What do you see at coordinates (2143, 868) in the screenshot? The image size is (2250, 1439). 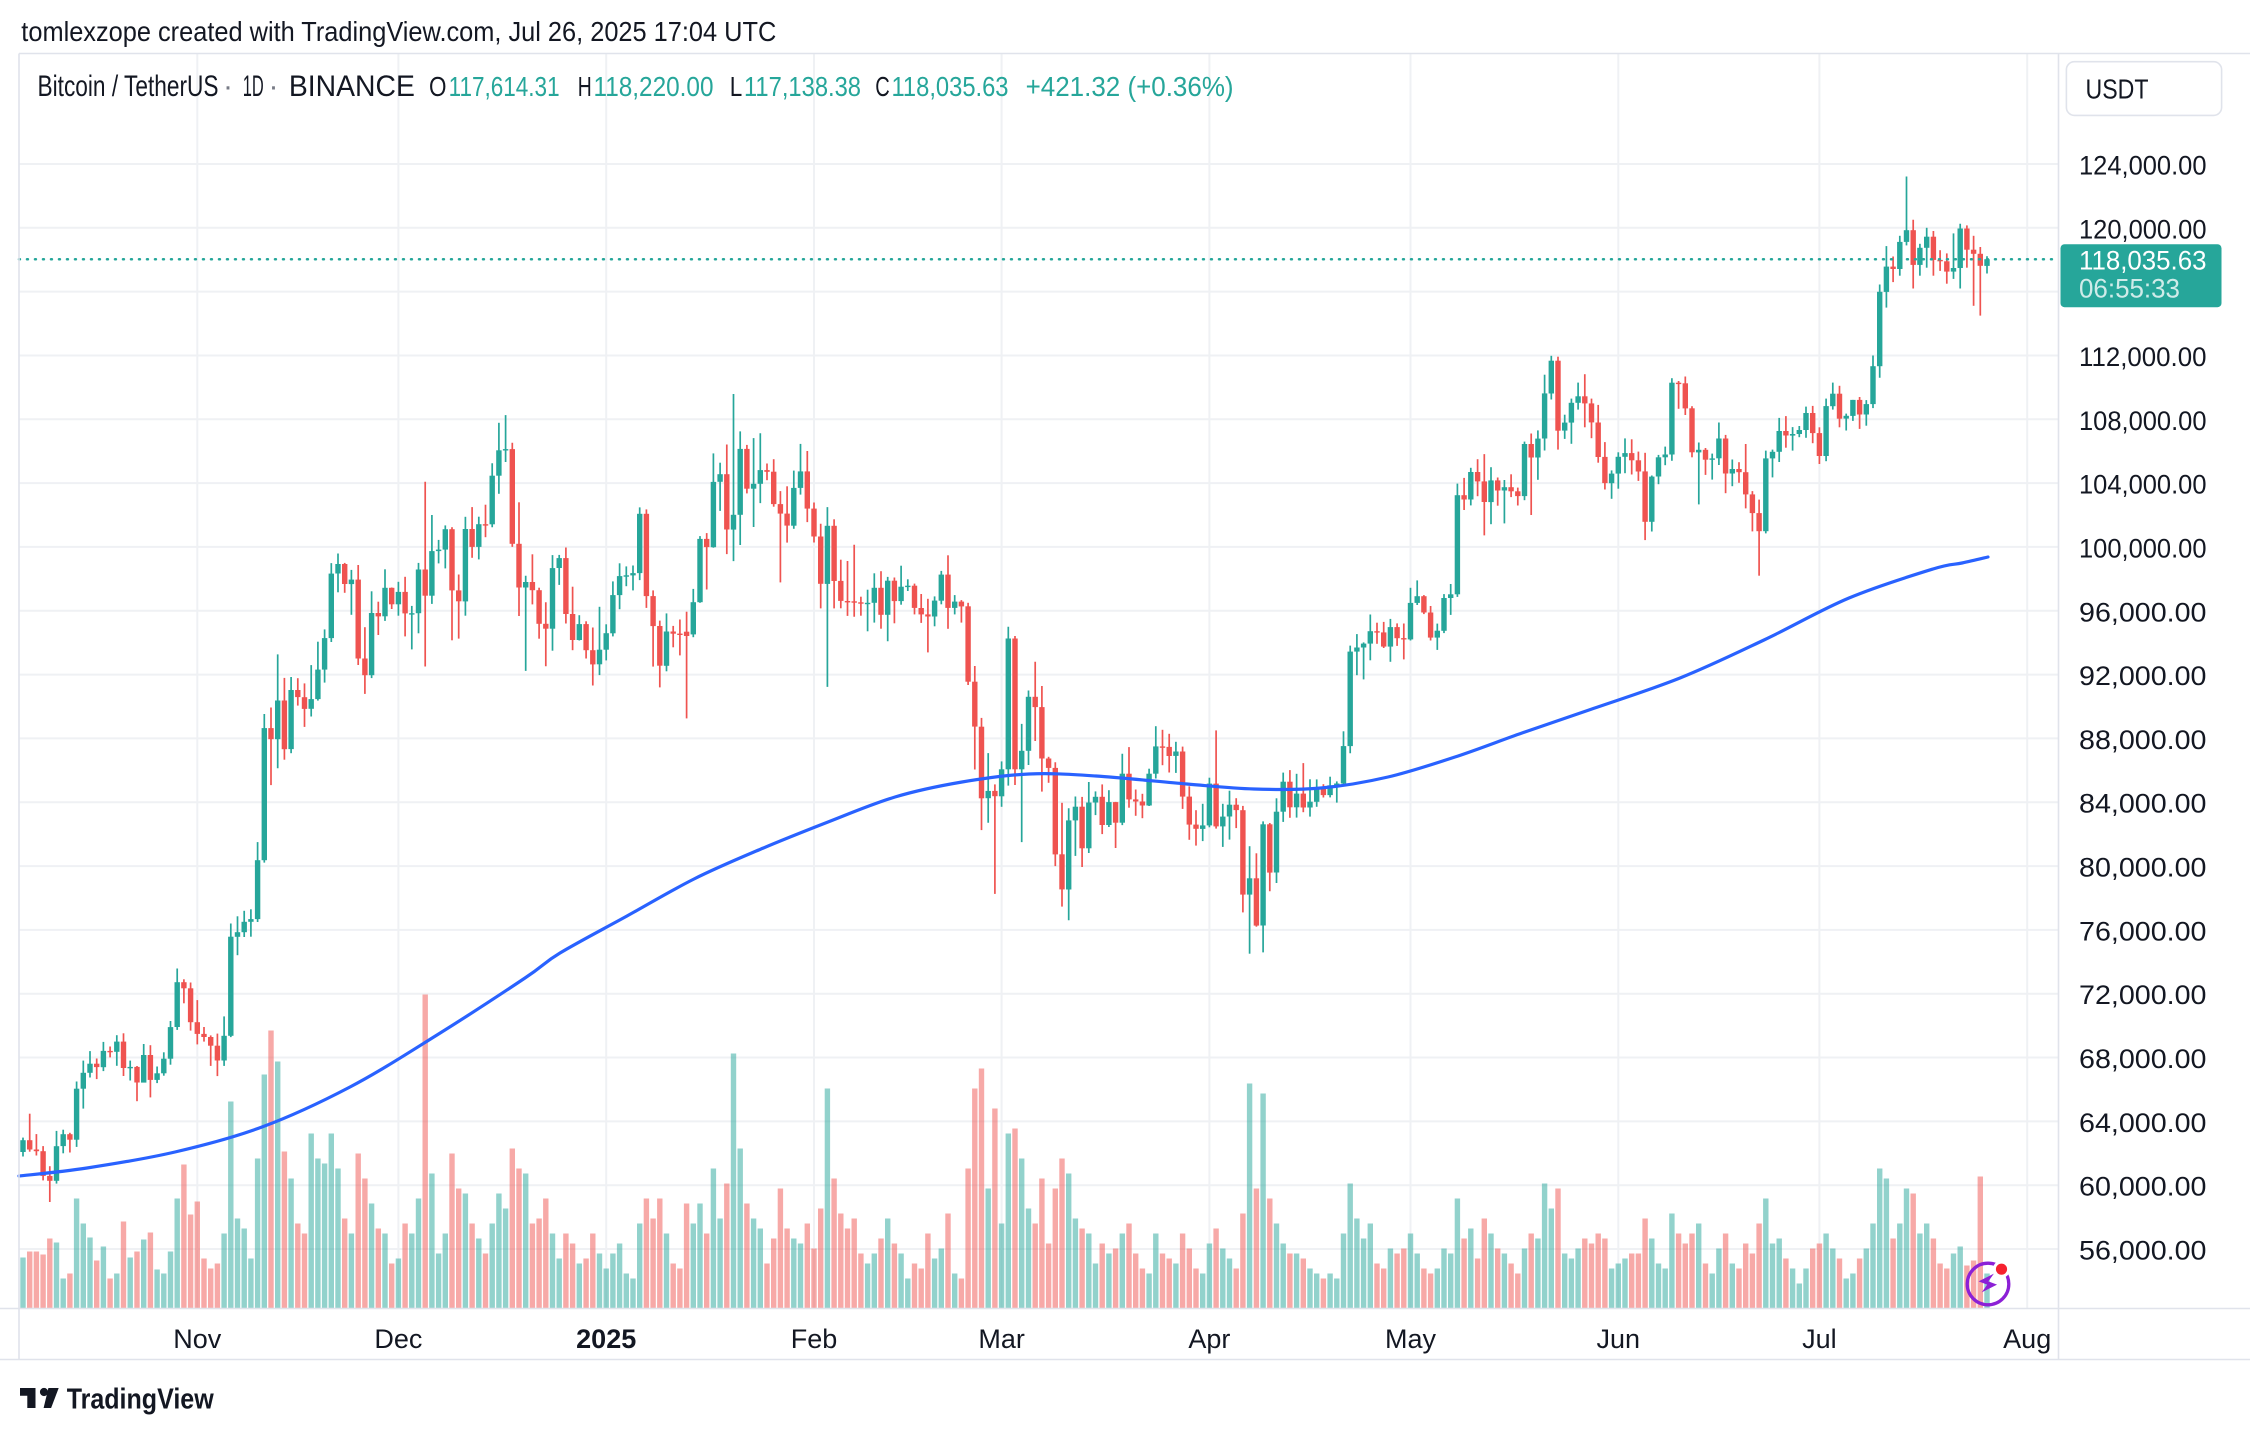 I see `svg-text: 80,000.00` at bounding box center [2143, 868].